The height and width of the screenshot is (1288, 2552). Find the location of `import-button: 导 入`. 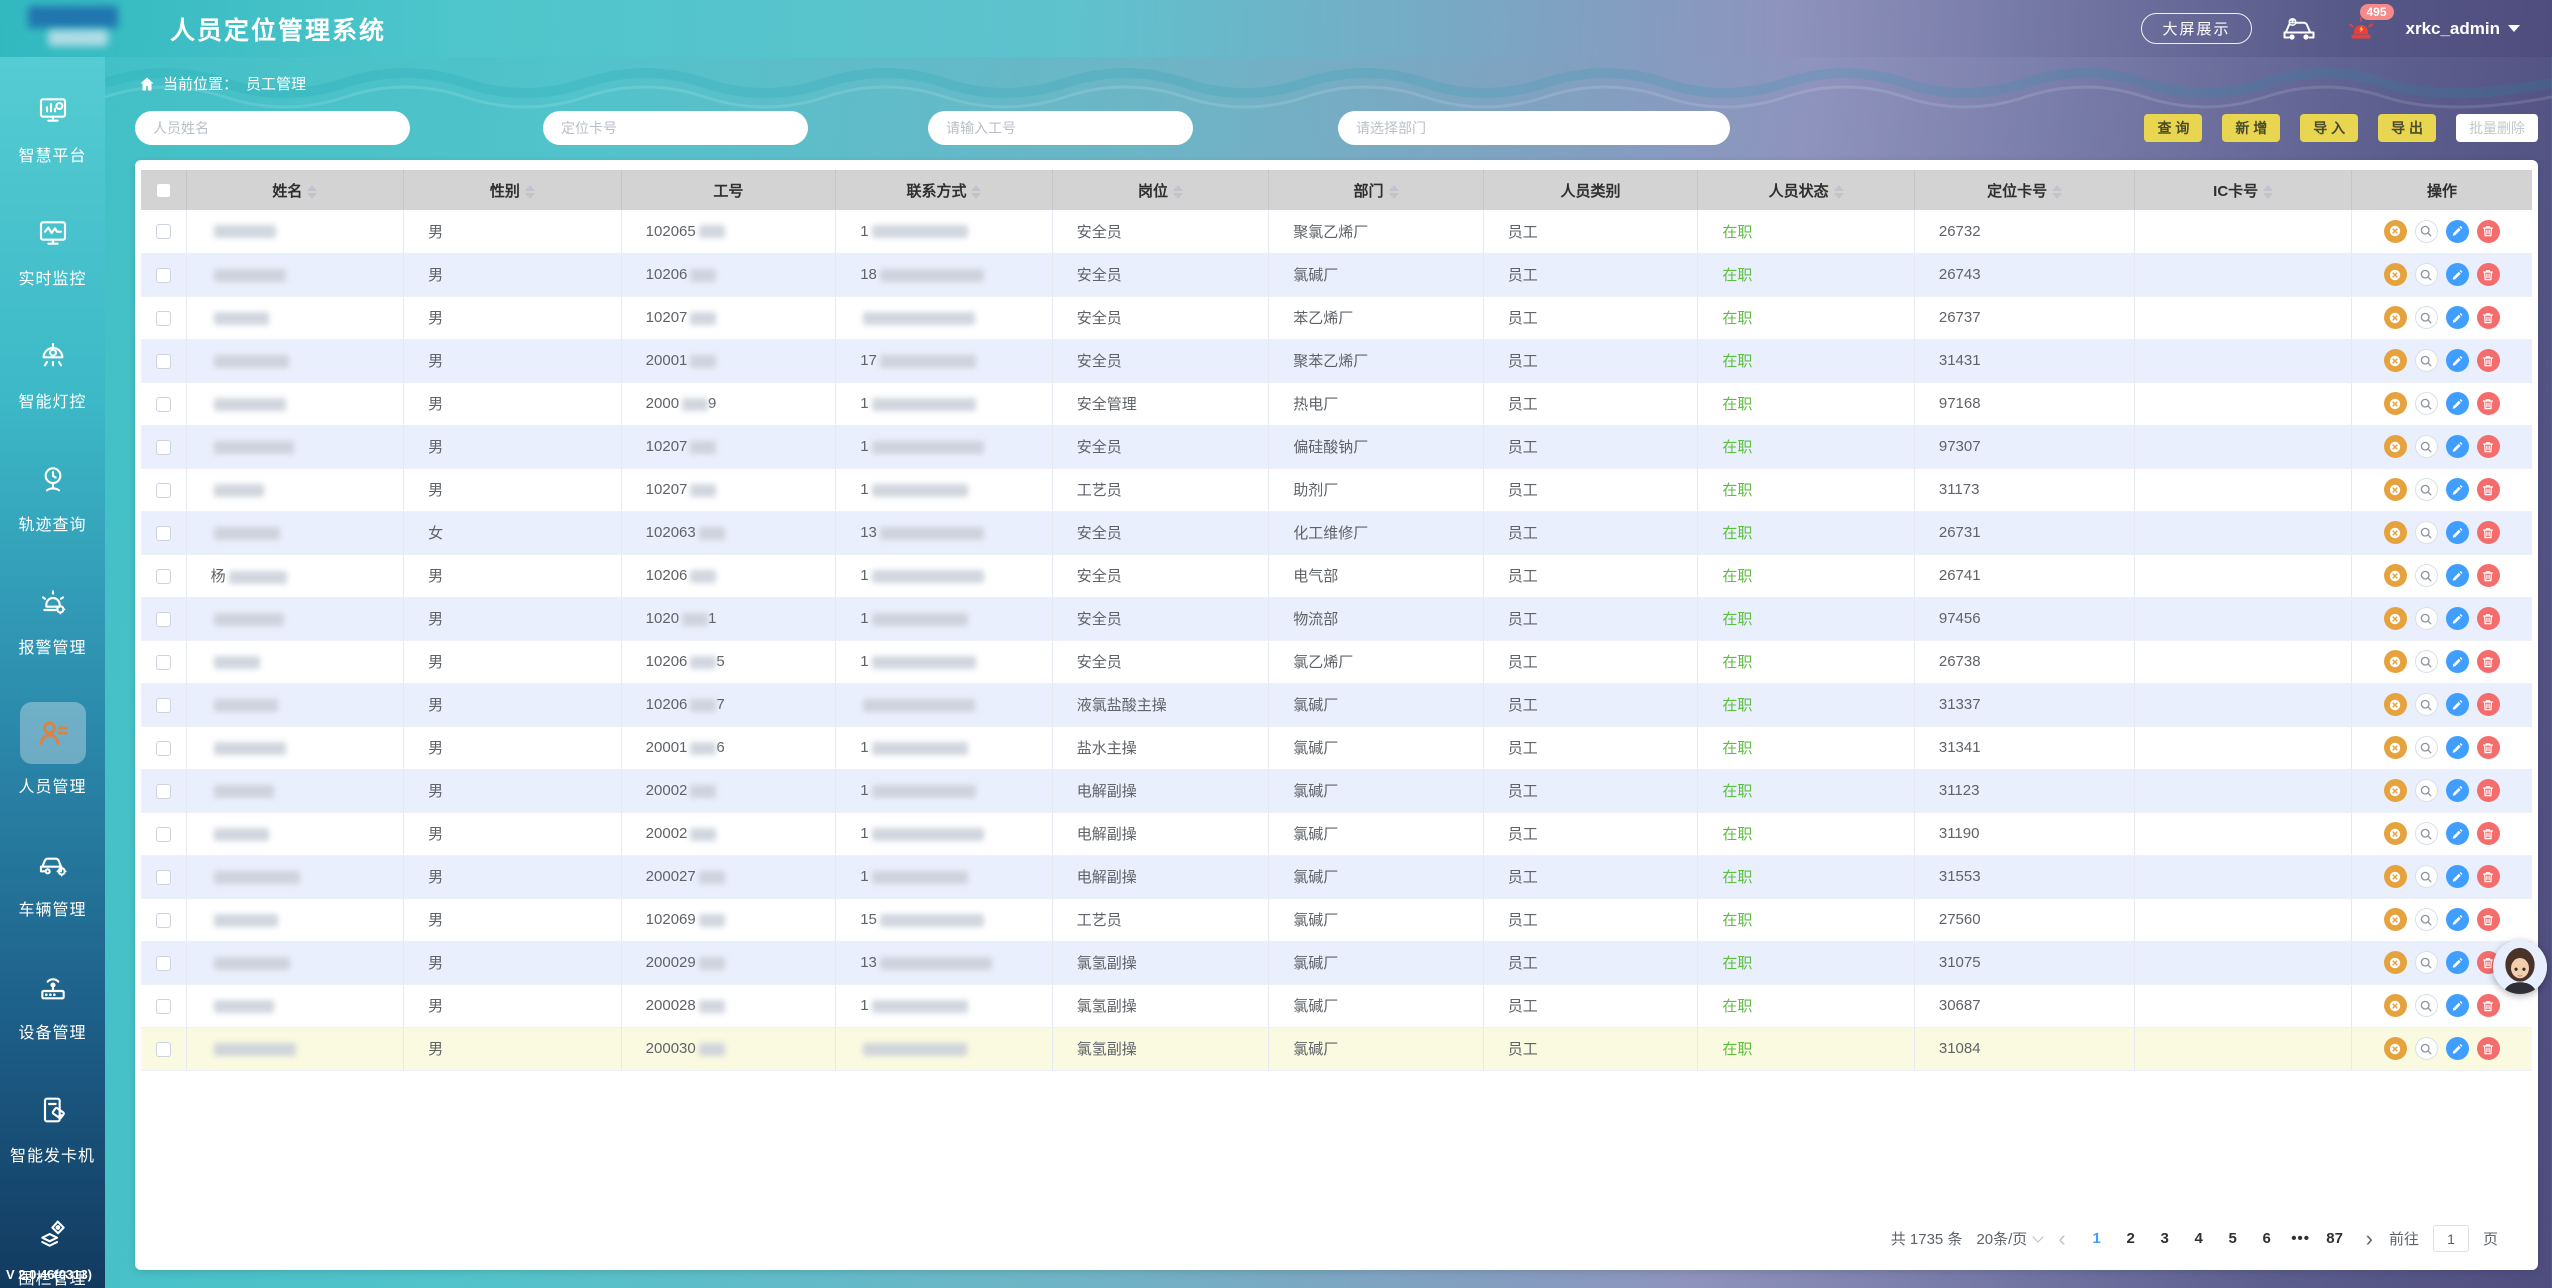

import-button: 导 入 is located at coordinates (2329, 128).